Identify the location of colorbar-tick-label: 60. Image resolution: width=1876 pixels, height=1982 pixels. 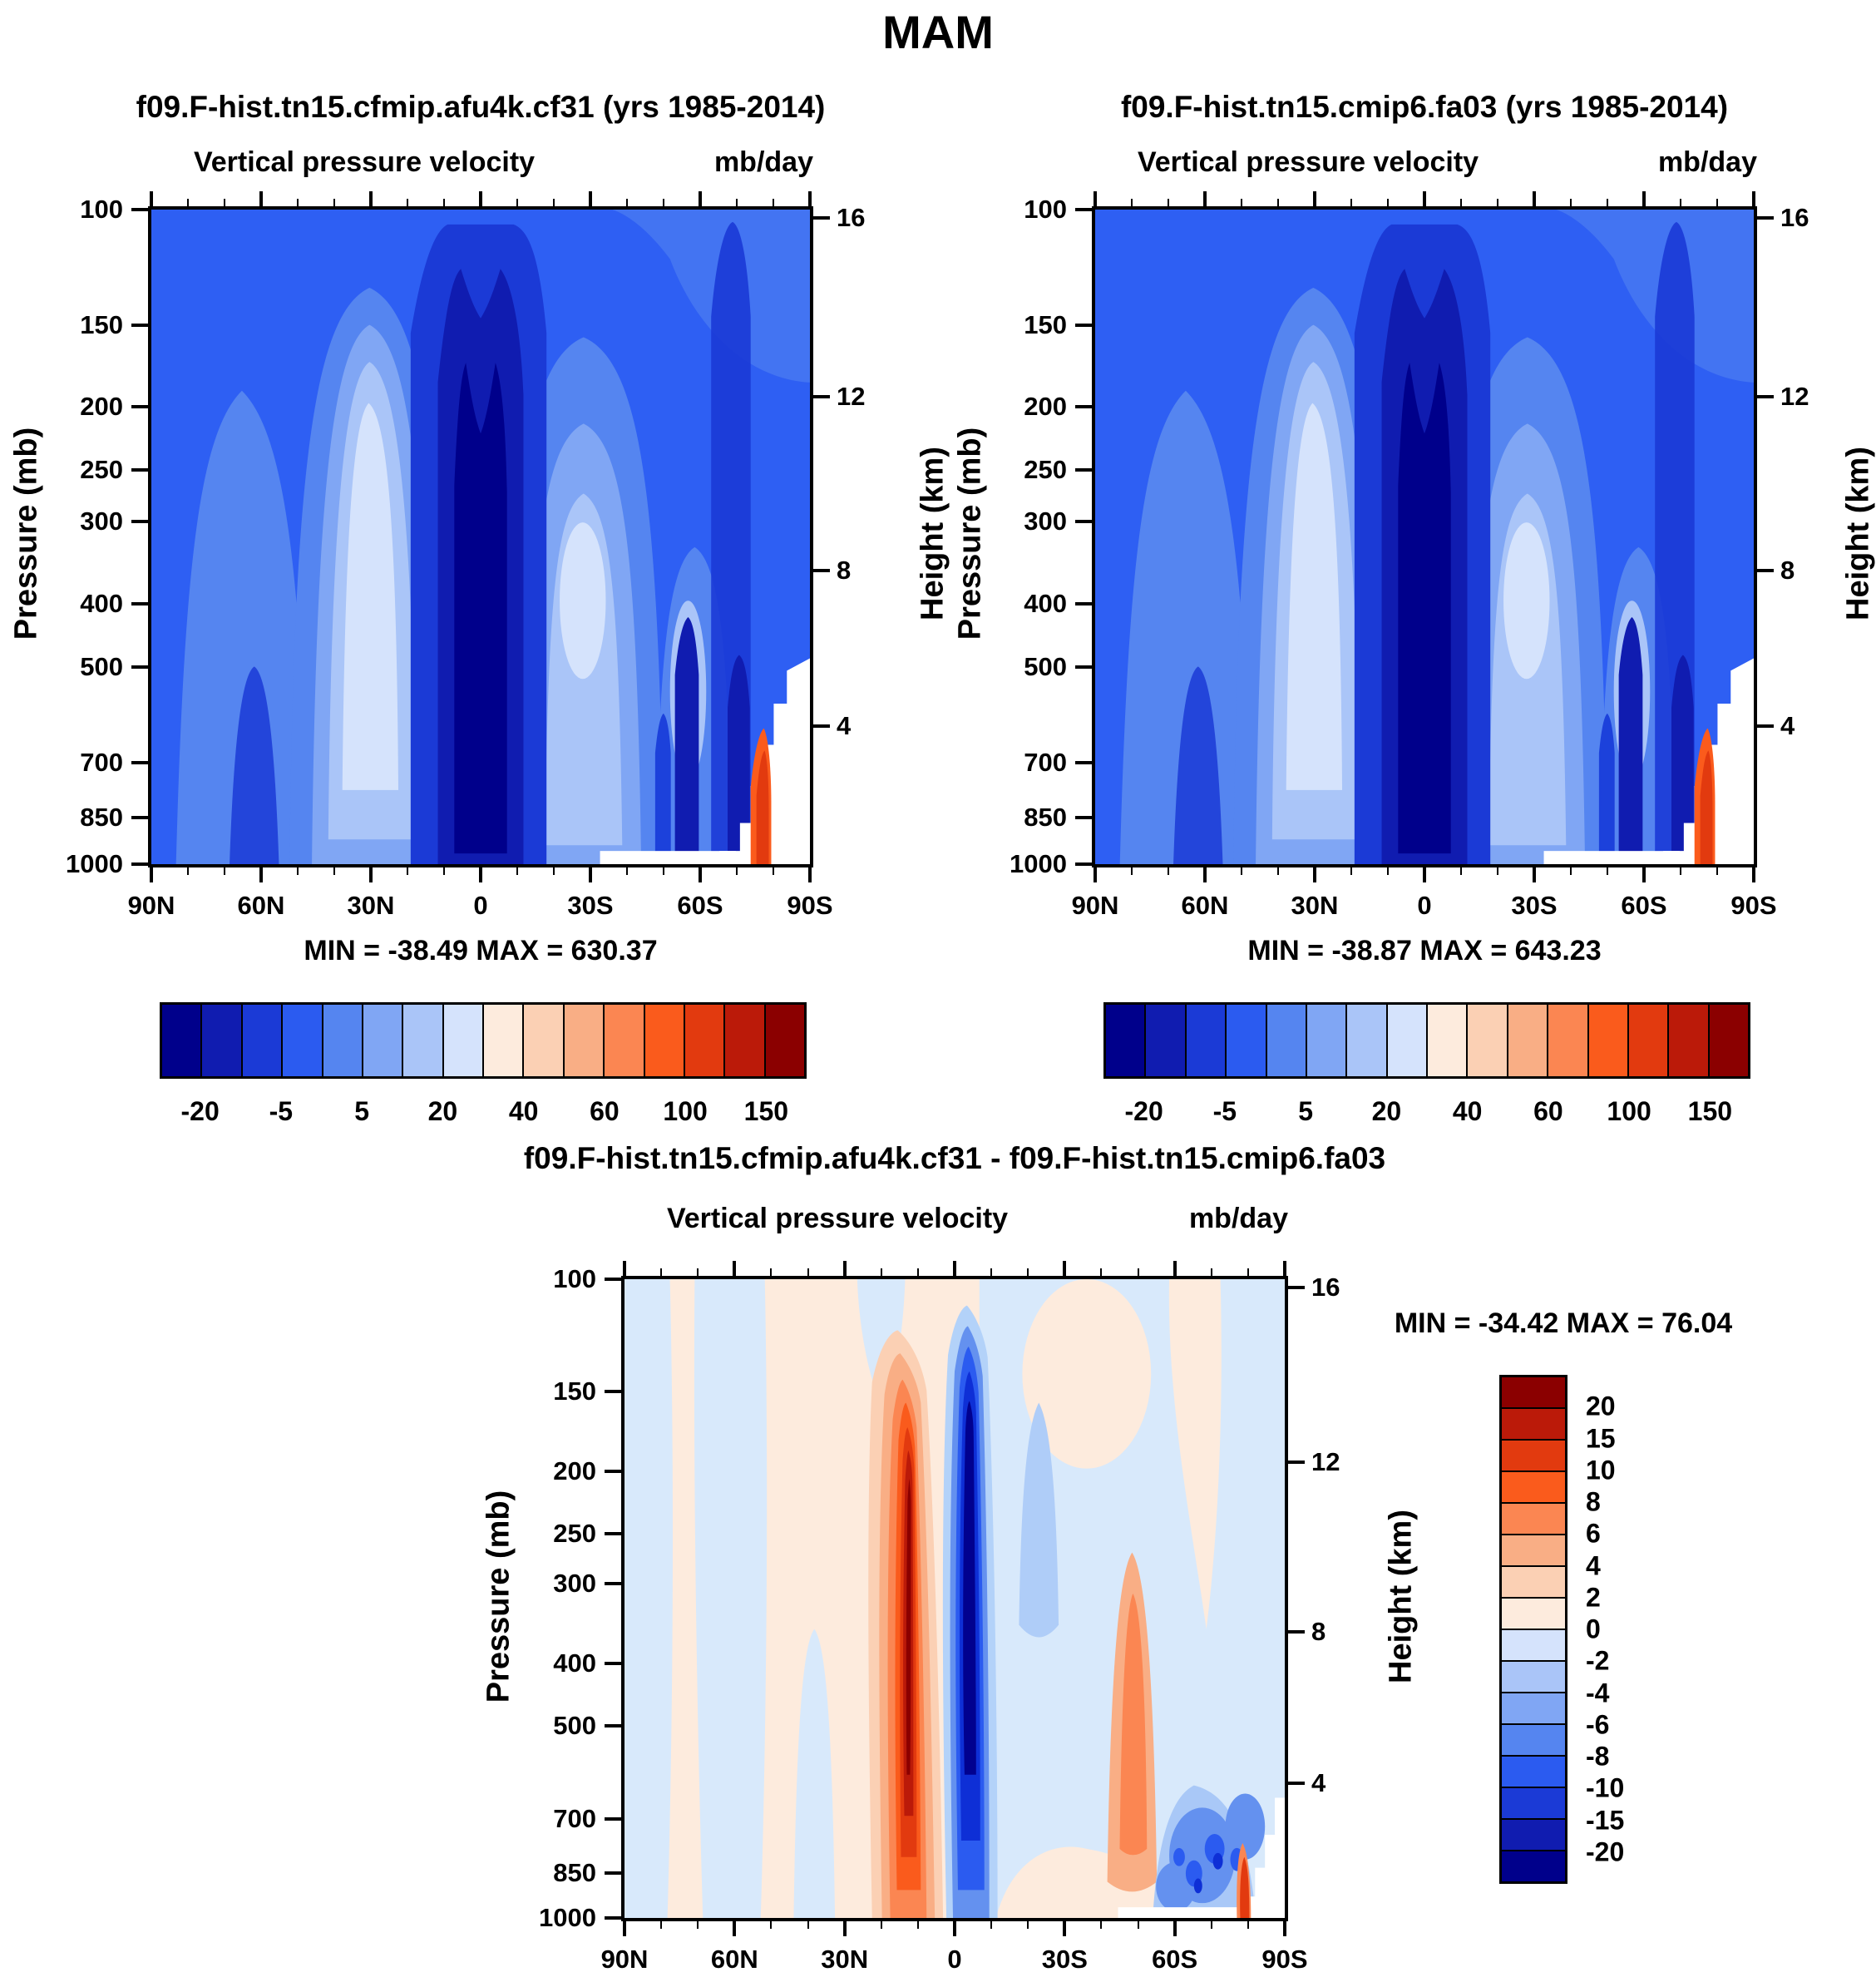
(605, 1111).